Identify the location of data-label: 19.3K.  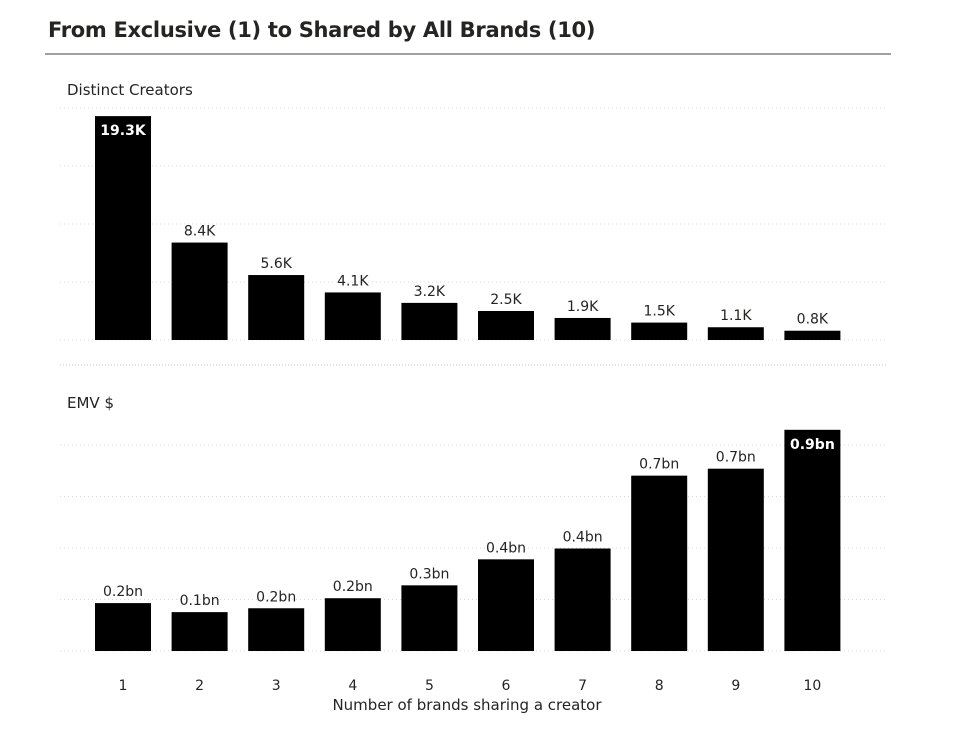
(123, 131).